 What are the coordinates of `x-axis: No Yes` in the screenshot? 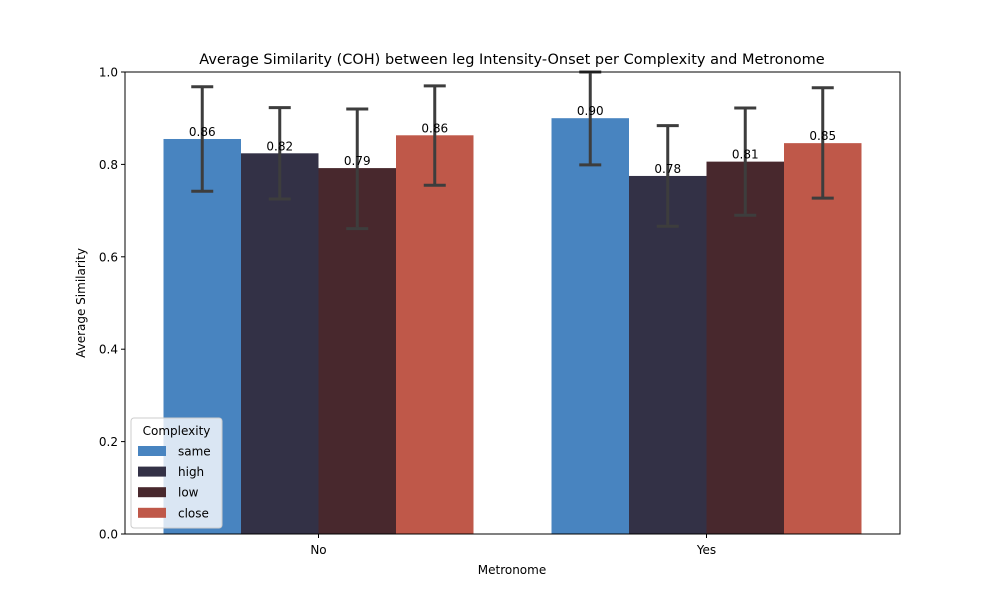 It's located at (513, 545).